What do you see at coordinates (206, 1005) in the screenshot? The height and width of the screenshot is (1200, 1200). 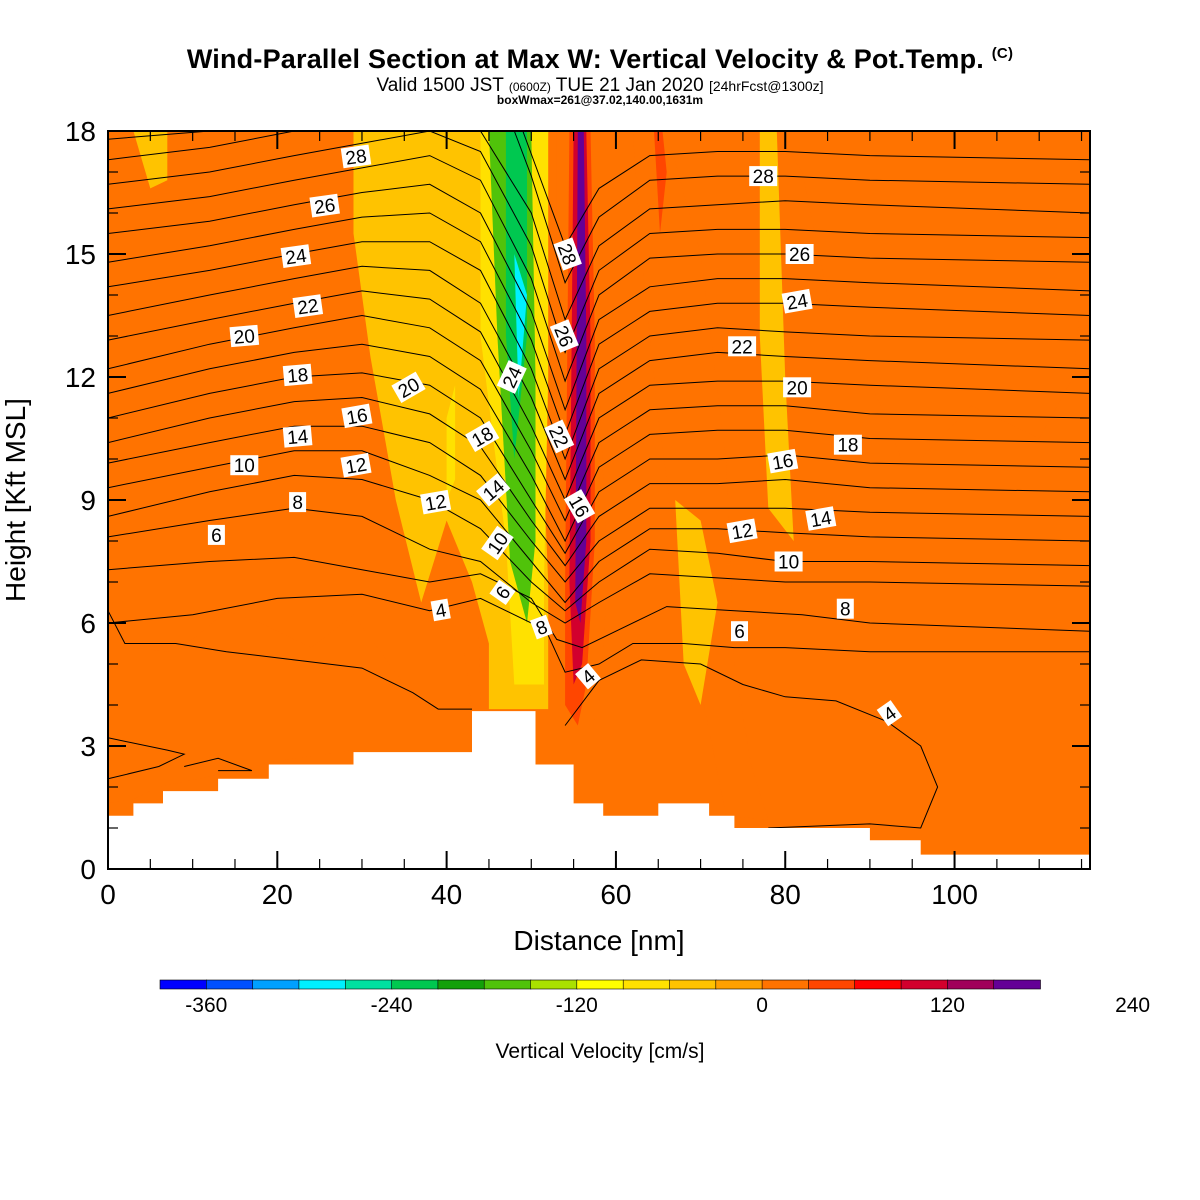 I see `colorbar-tick-label: -360` at bounding box center [206, 1005].